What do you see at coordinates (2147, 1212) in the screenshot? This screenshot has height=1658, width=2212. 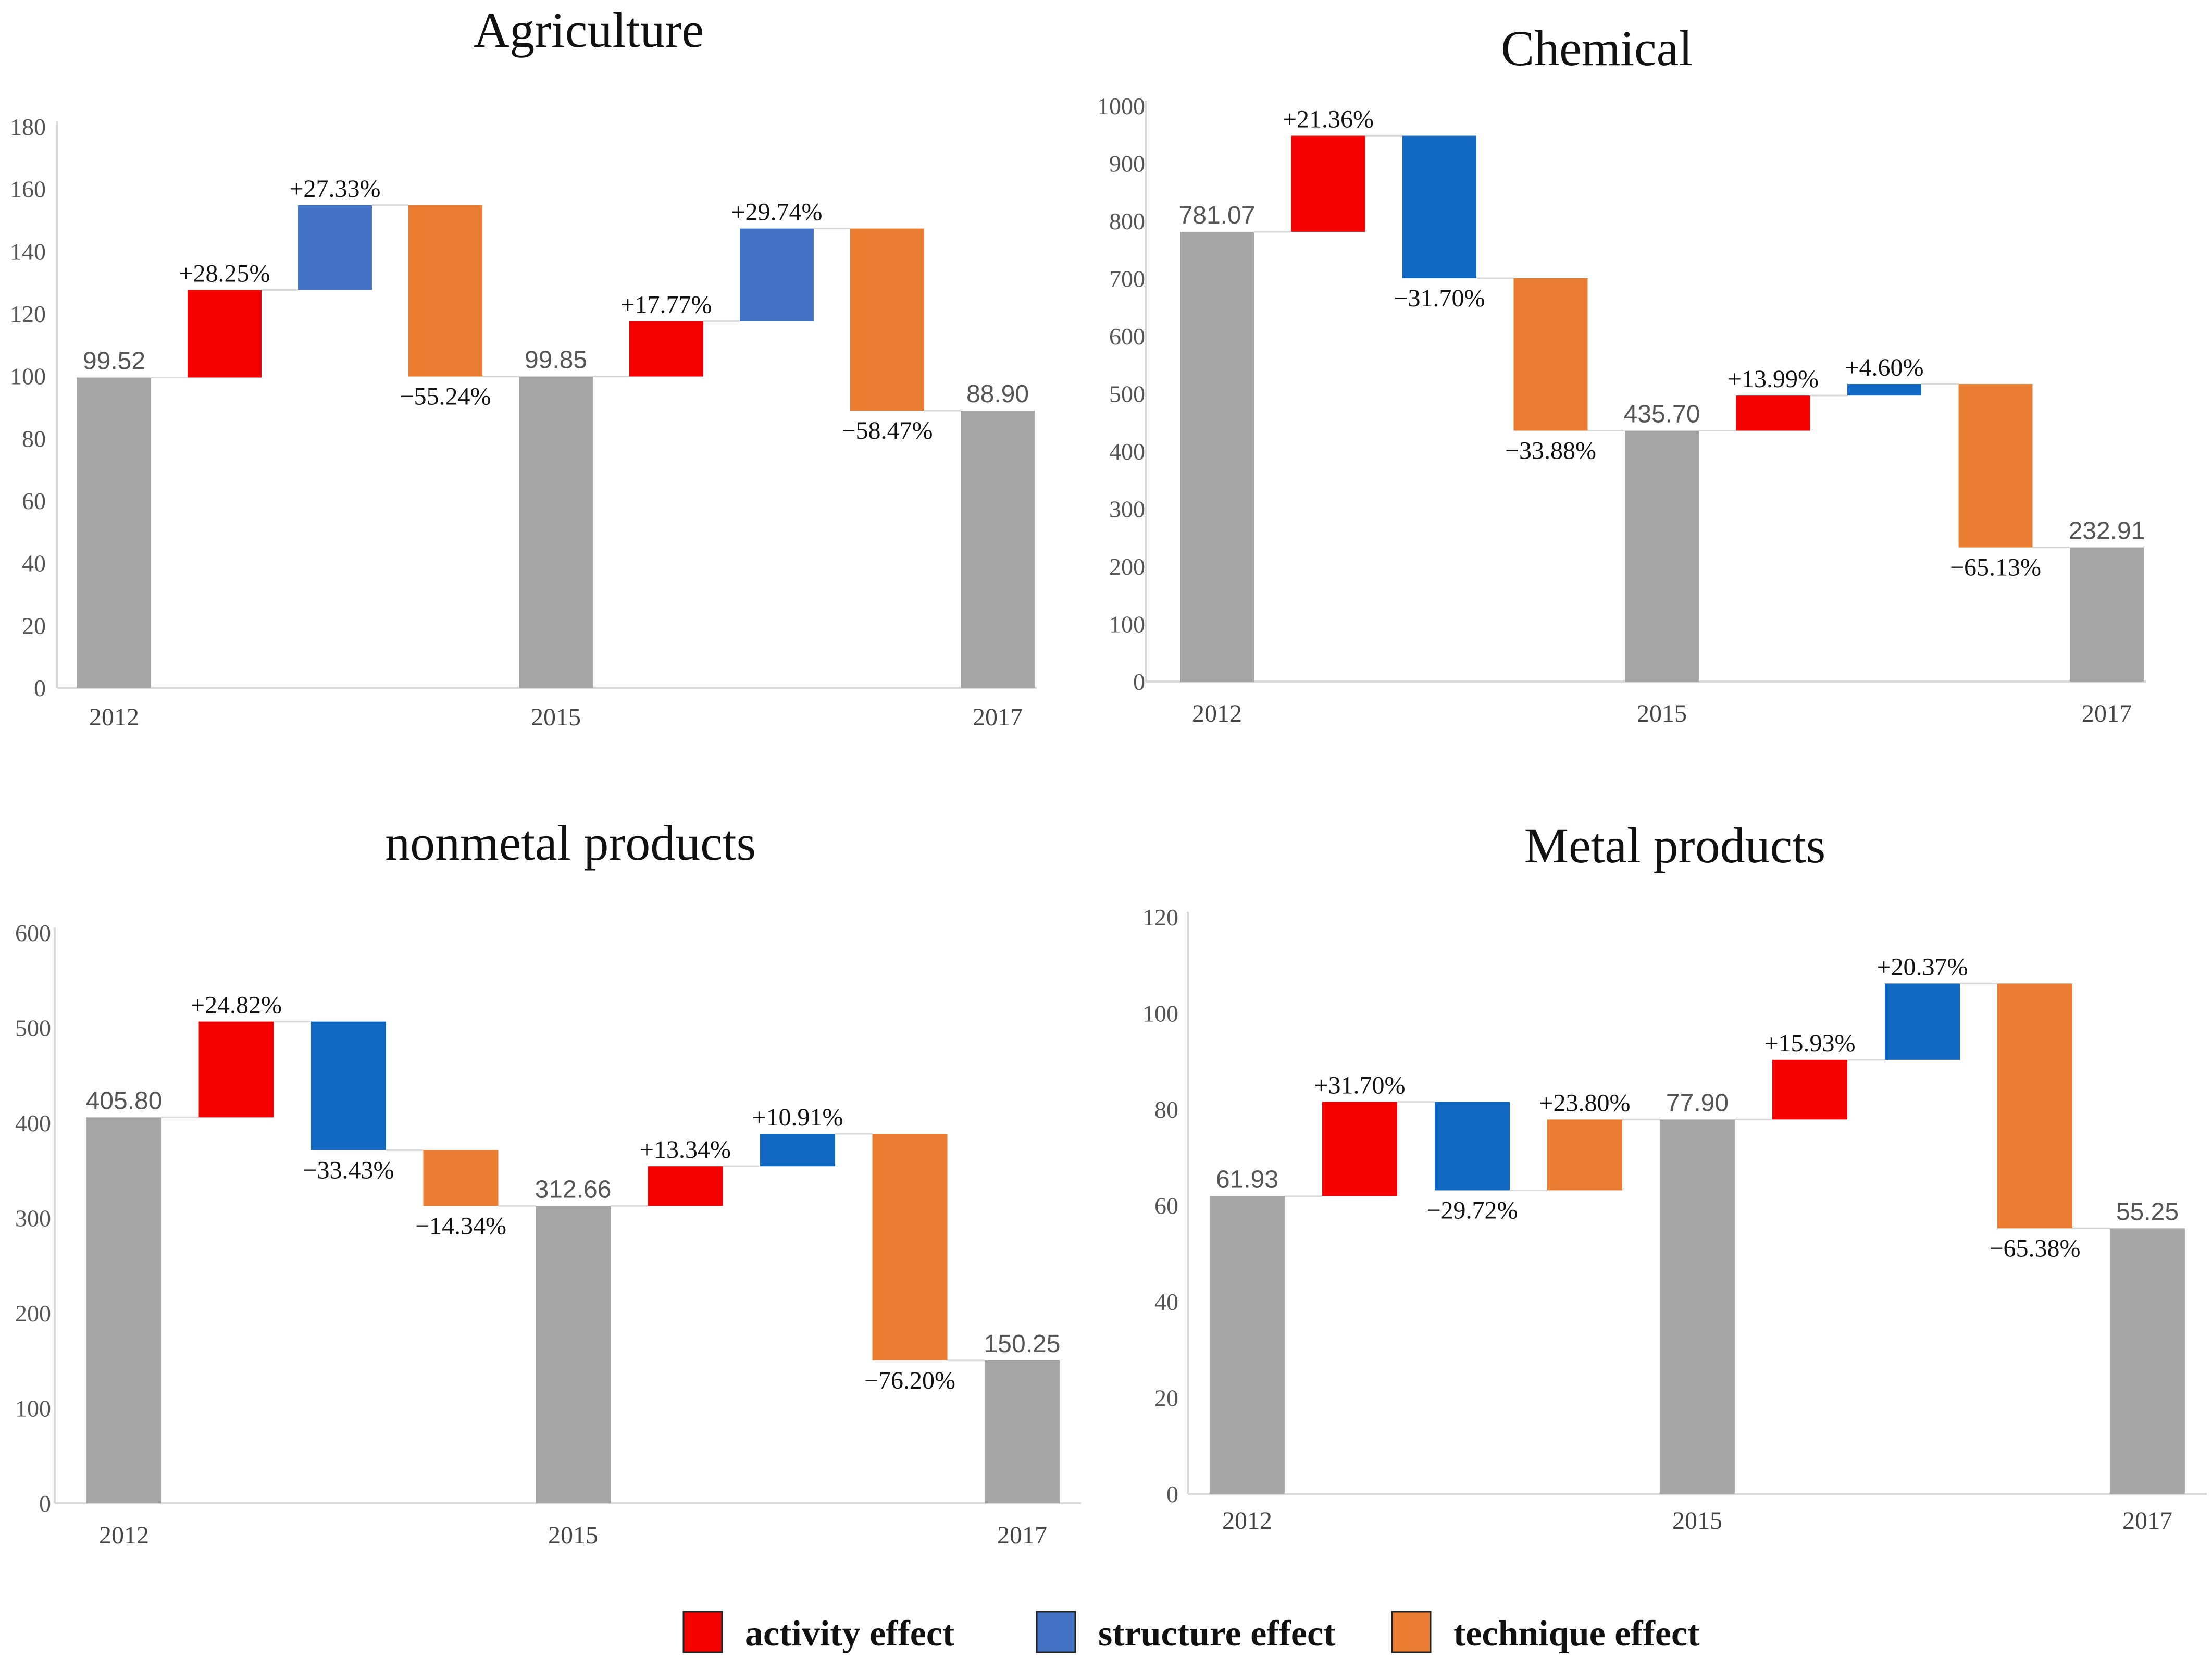 I see `base-value-label: 55.25` at bounding box center [2147, 1212].